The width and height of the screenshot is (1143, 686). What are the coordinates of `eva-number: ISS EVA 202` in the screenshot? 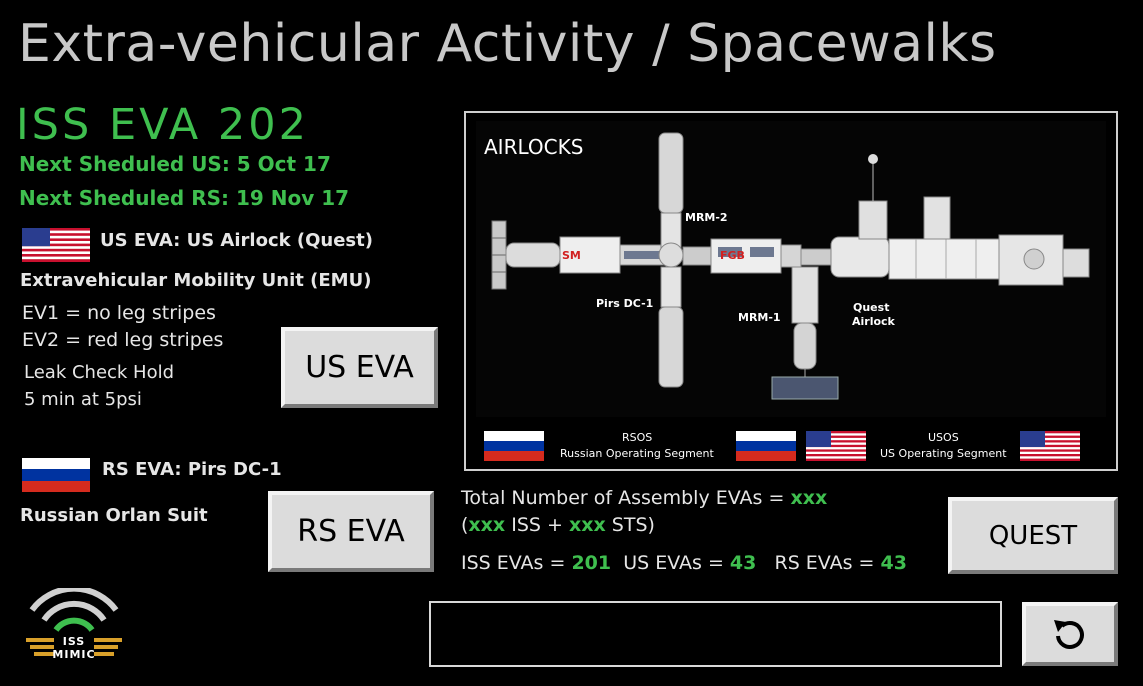 It's located at (162, 125).